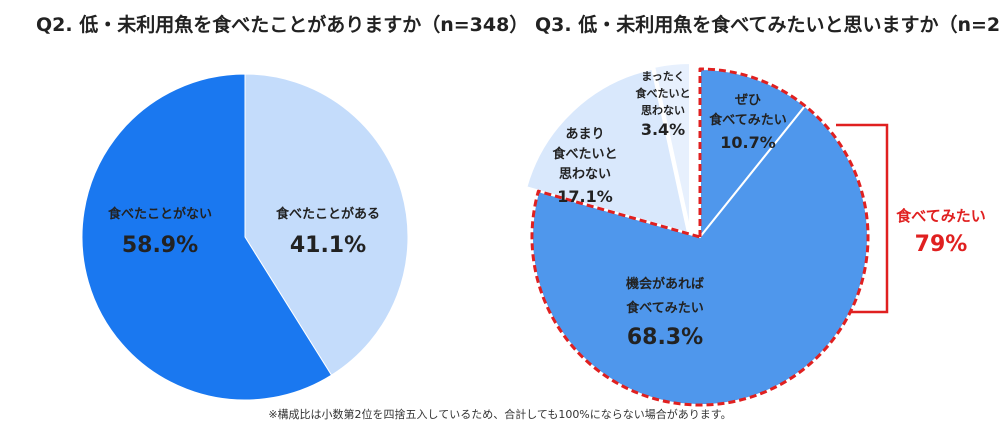 The width and height of the screenshot is (1000, 429). I want to click on q3-slice-value-1: 10.7%, so click(748, 142).